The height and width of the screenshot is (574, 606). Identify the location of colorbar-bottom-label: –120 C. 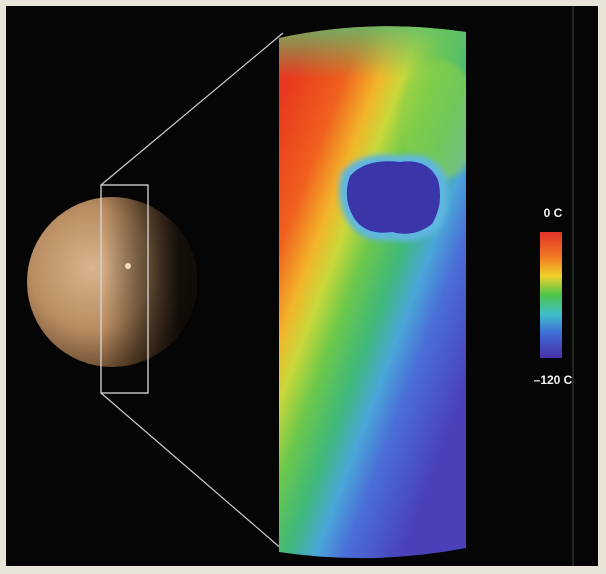
(553, 380).